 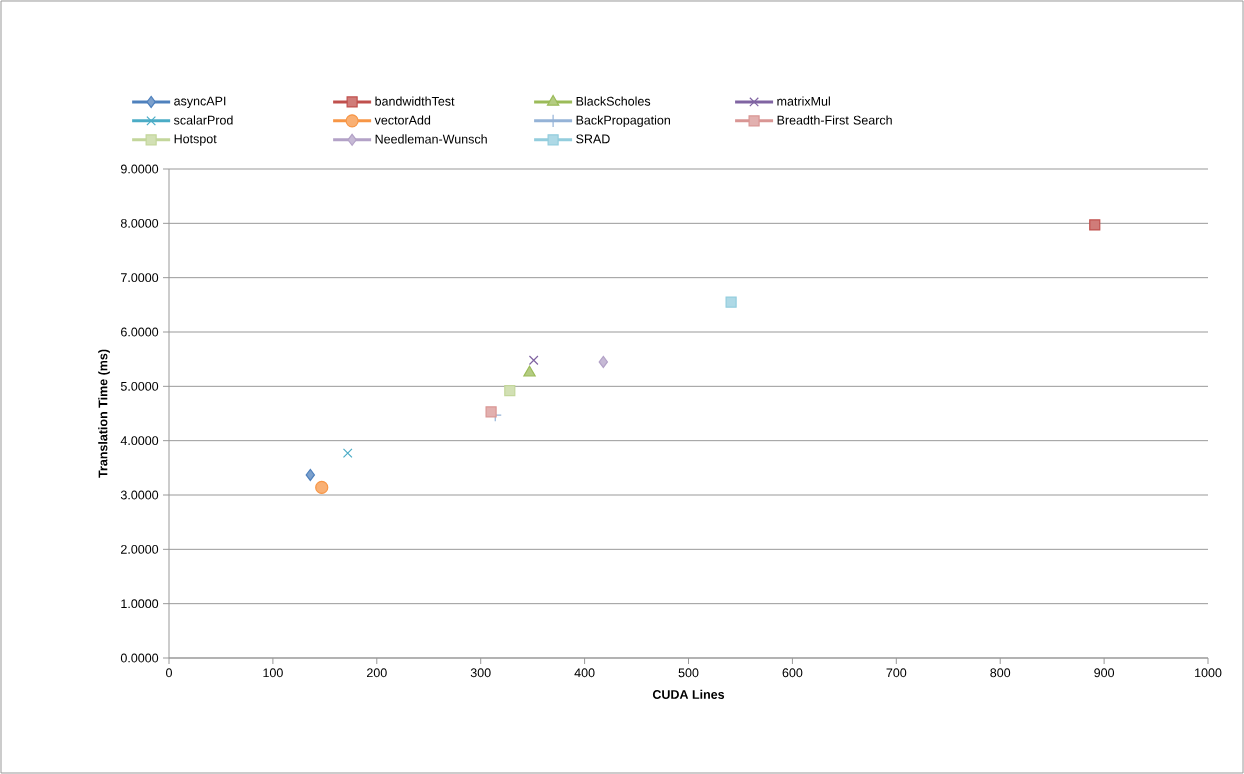 What do you see at coordinates (688, 673) in the screenshot?
I see `x-tick-label: 500` at bounding box center [688, 673].